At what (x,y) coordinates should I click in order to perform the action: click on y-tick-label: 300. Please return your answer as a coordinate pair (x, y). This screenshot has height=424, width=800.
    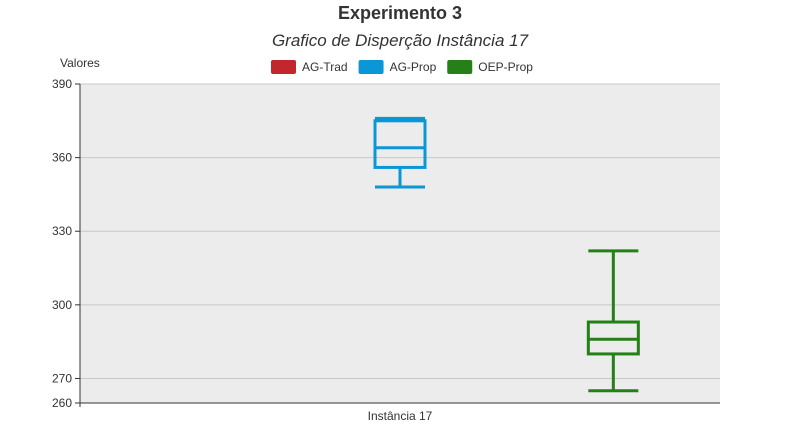
    Looking at the image, I should click on (62, 305).